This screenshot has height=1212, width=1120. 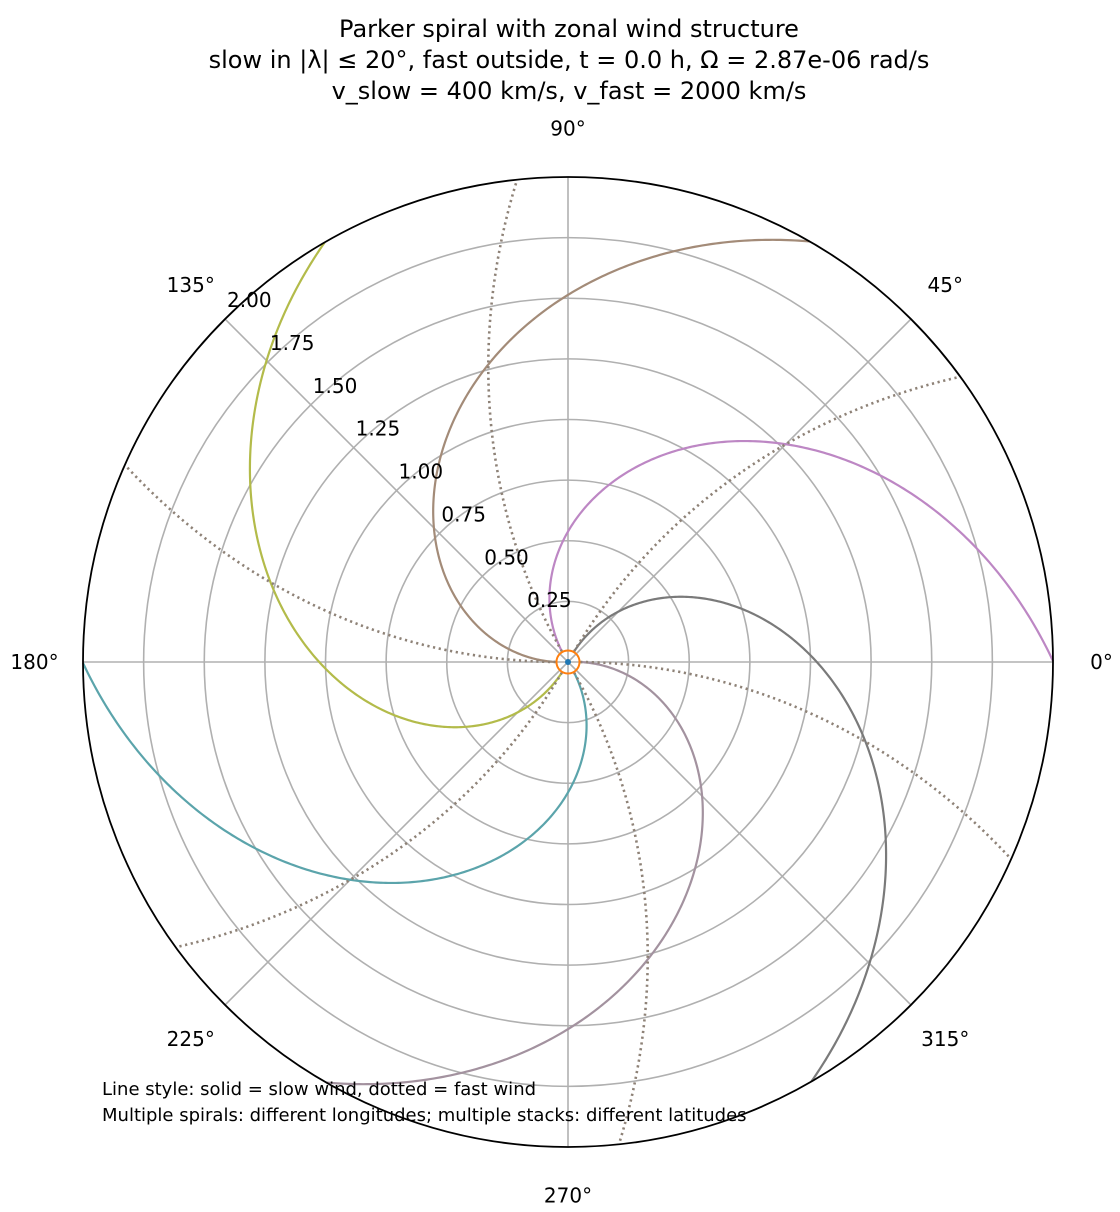 What do you see at coordinates (292, 343) in the screenshot?
I see `r-tick-label: 1.75` at bounding box center [292, 343].